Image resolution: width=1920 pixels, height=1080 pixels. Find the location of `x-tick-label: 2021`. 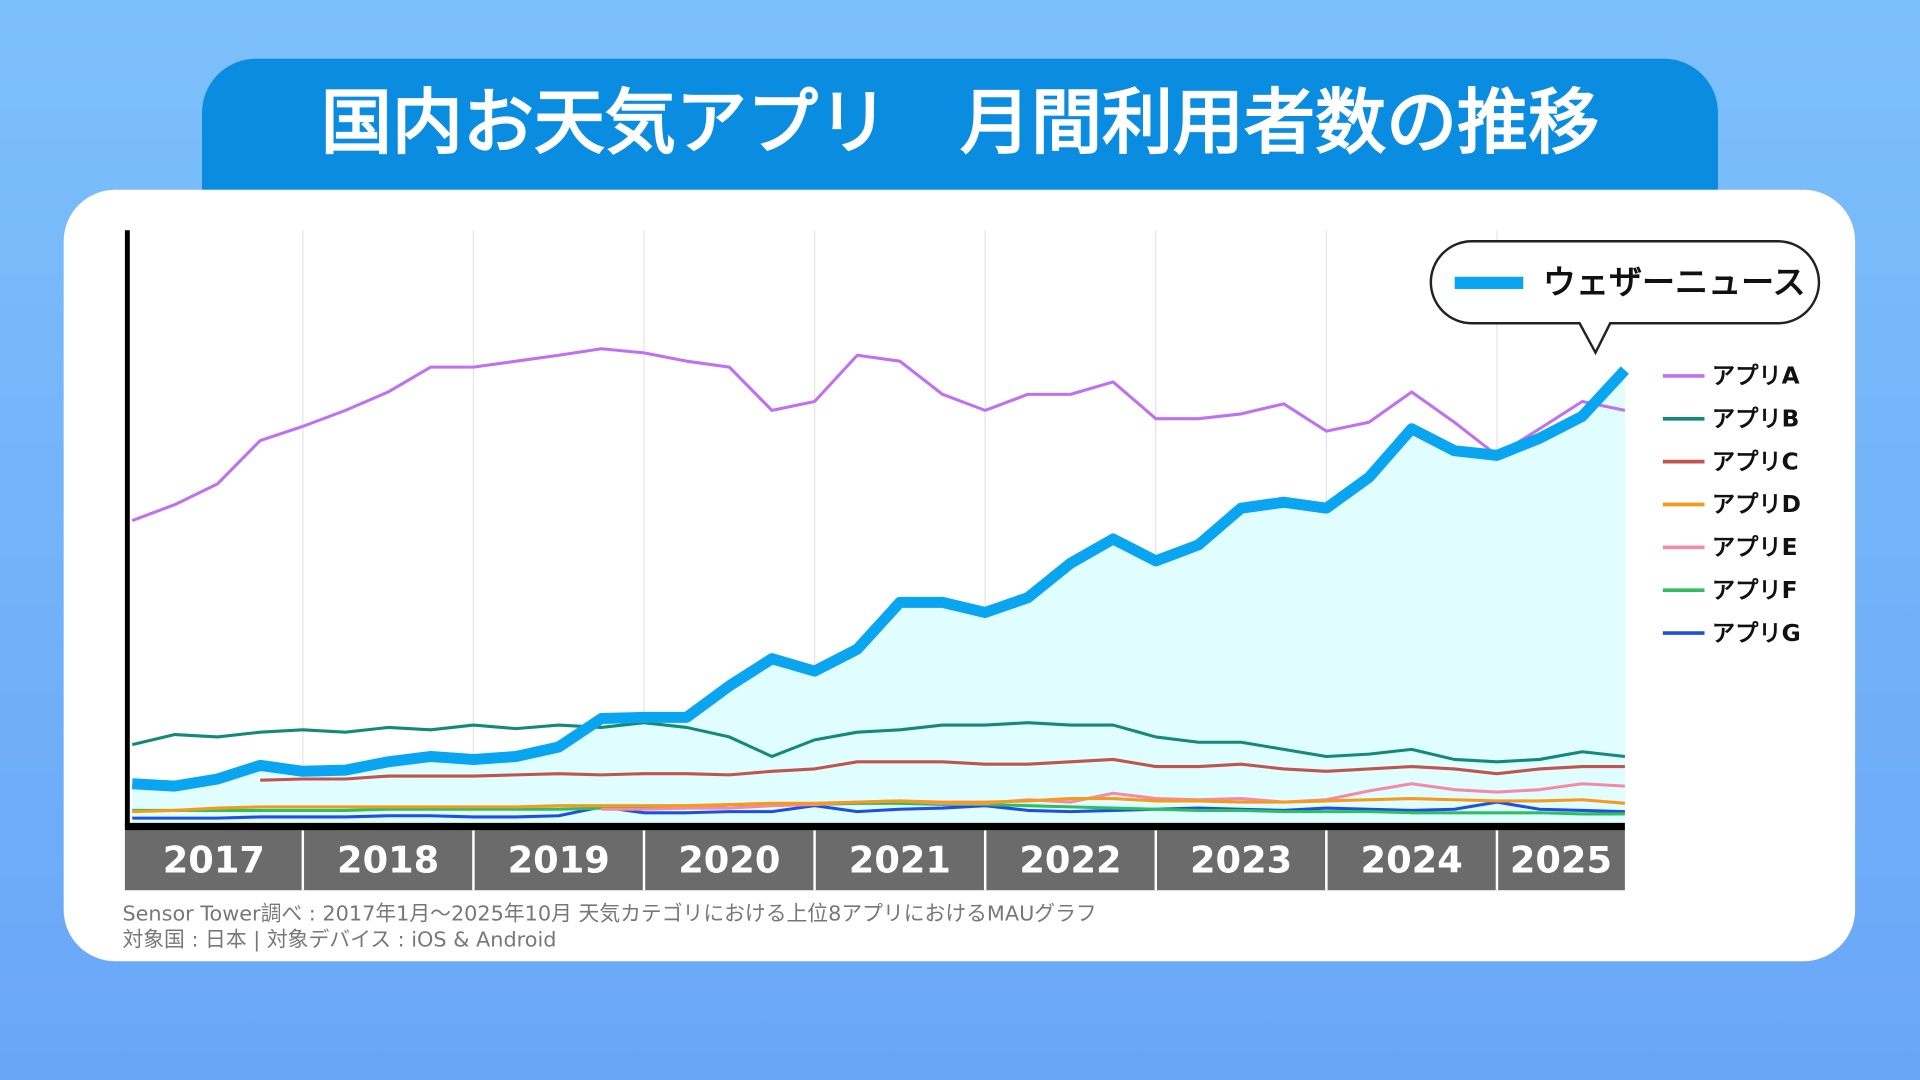

x-tick-label: 2021 is located at coordinates (900, 860).